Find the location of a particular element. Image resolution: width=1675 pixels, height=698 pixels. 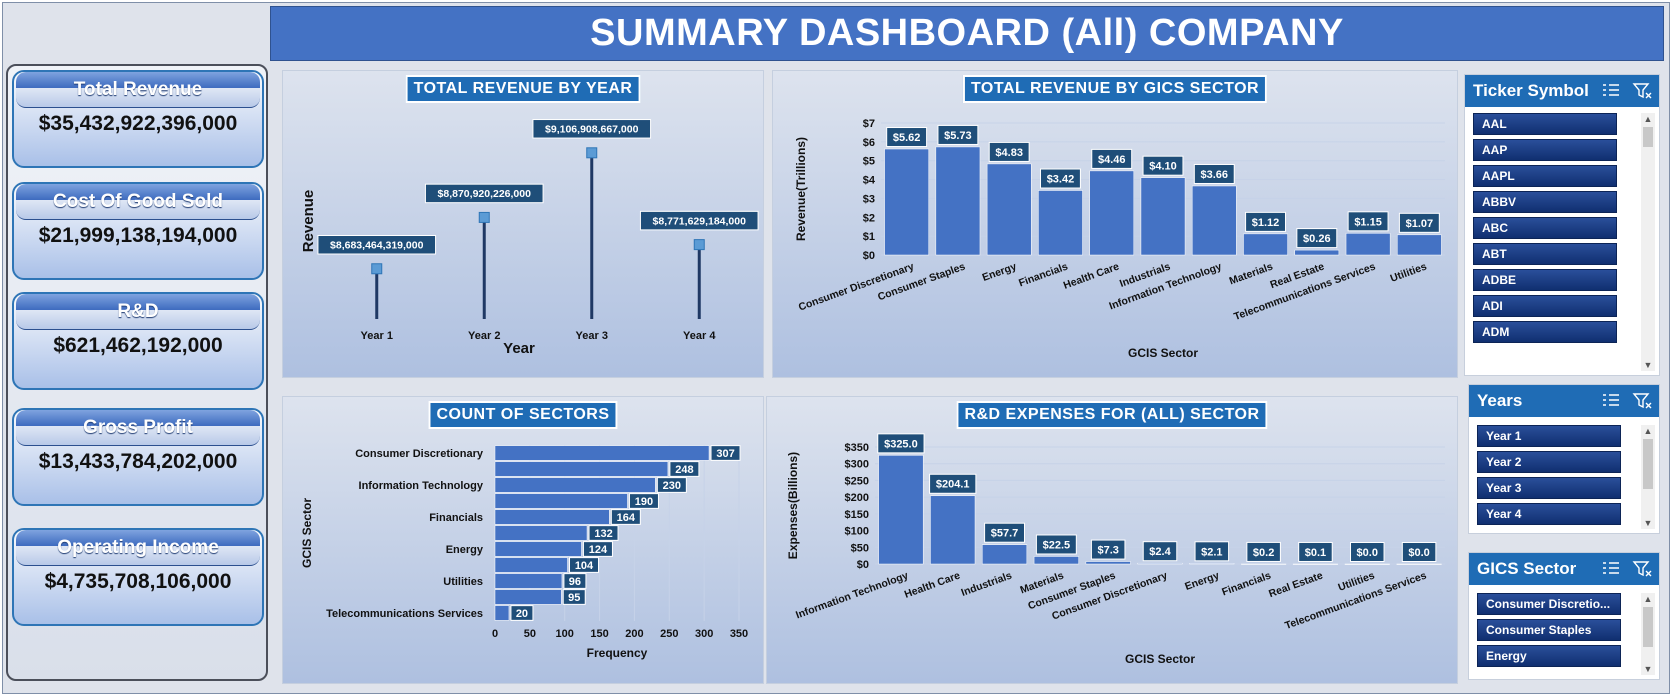

x-tick-label: Information Technology is located at coordinates (852, 595).